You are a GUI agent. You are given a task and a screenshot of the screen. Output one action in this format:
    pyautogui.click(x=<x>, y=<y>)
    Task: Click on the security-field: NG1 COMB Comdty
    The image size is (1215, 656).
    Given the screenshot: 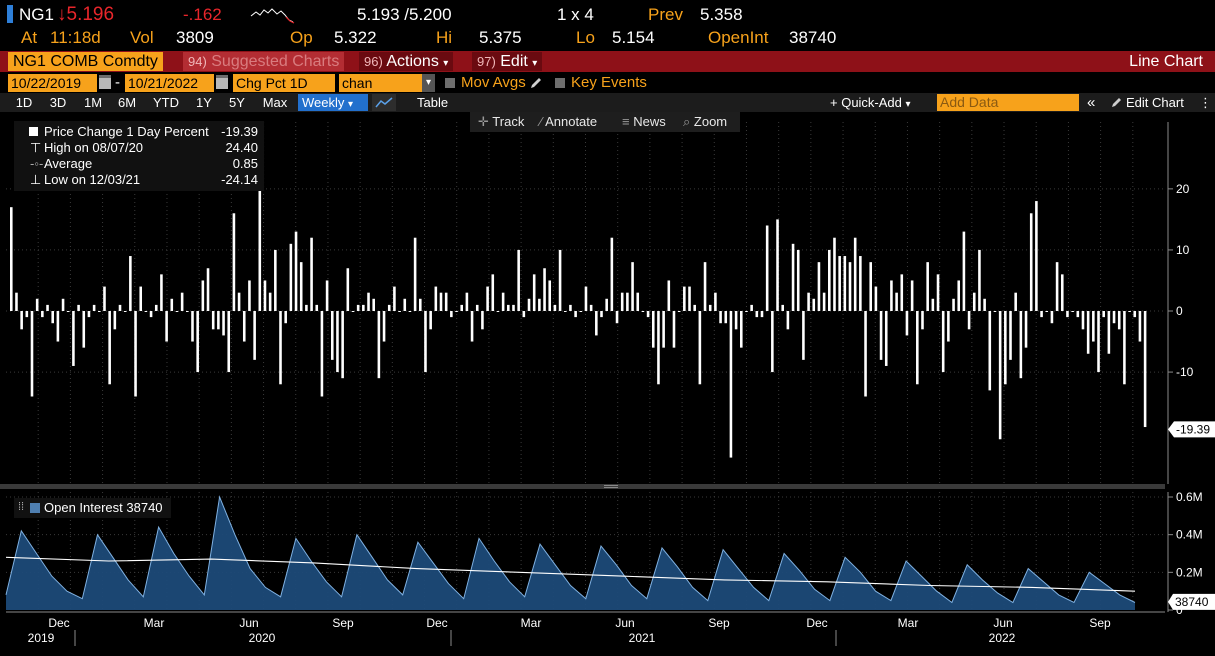 What is the action you would take?
    pyautogui.click(x=85, y=61)
    